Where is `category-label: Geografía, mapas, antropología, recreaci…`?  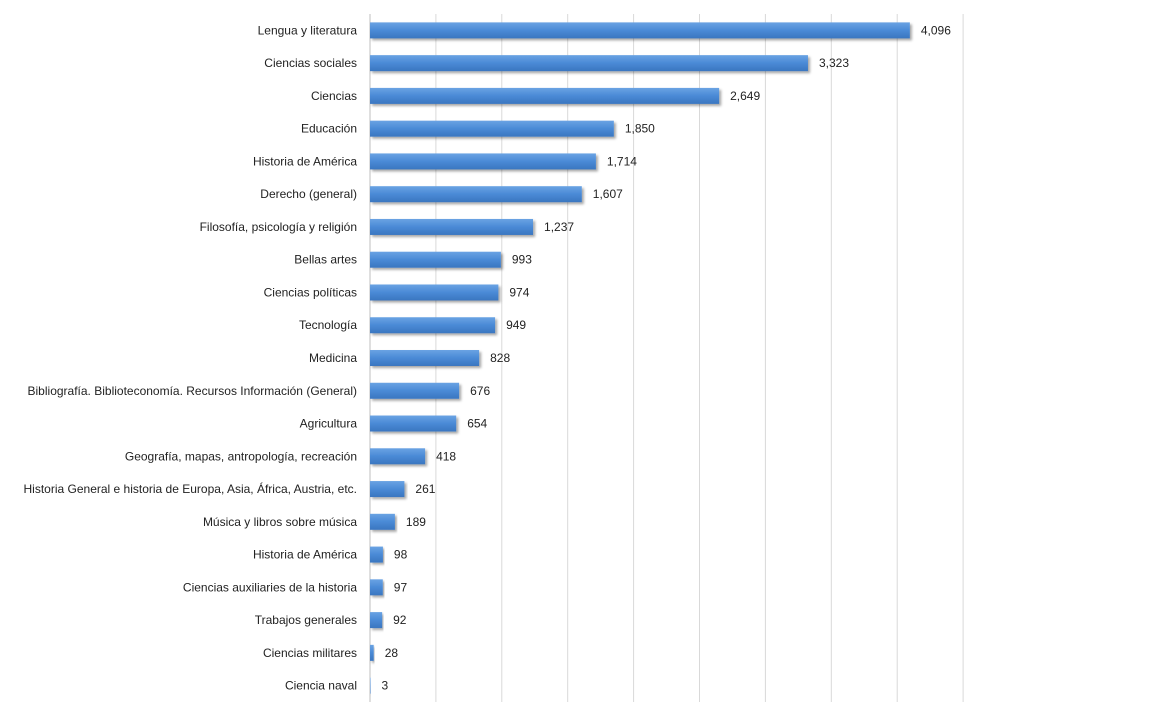 category-label: Geografía, mapas, antropología, recreaci… is located at coordinates (241, 456).